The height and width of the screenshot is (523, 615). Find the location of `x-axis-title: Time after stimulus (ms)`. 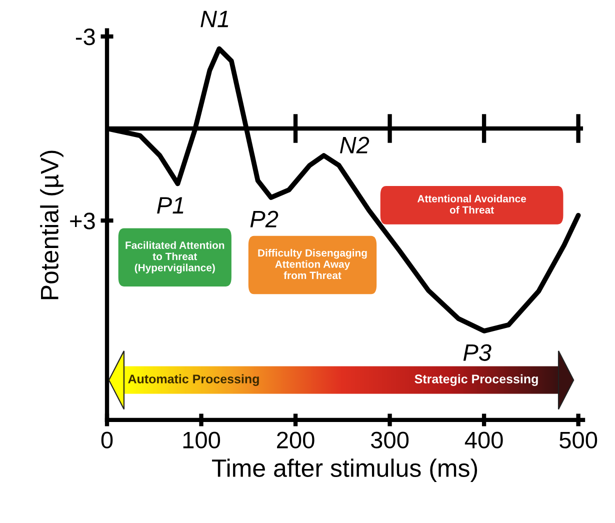

x-axis-title: Time after stimulus (ms) is located at coordinates (345, 470).